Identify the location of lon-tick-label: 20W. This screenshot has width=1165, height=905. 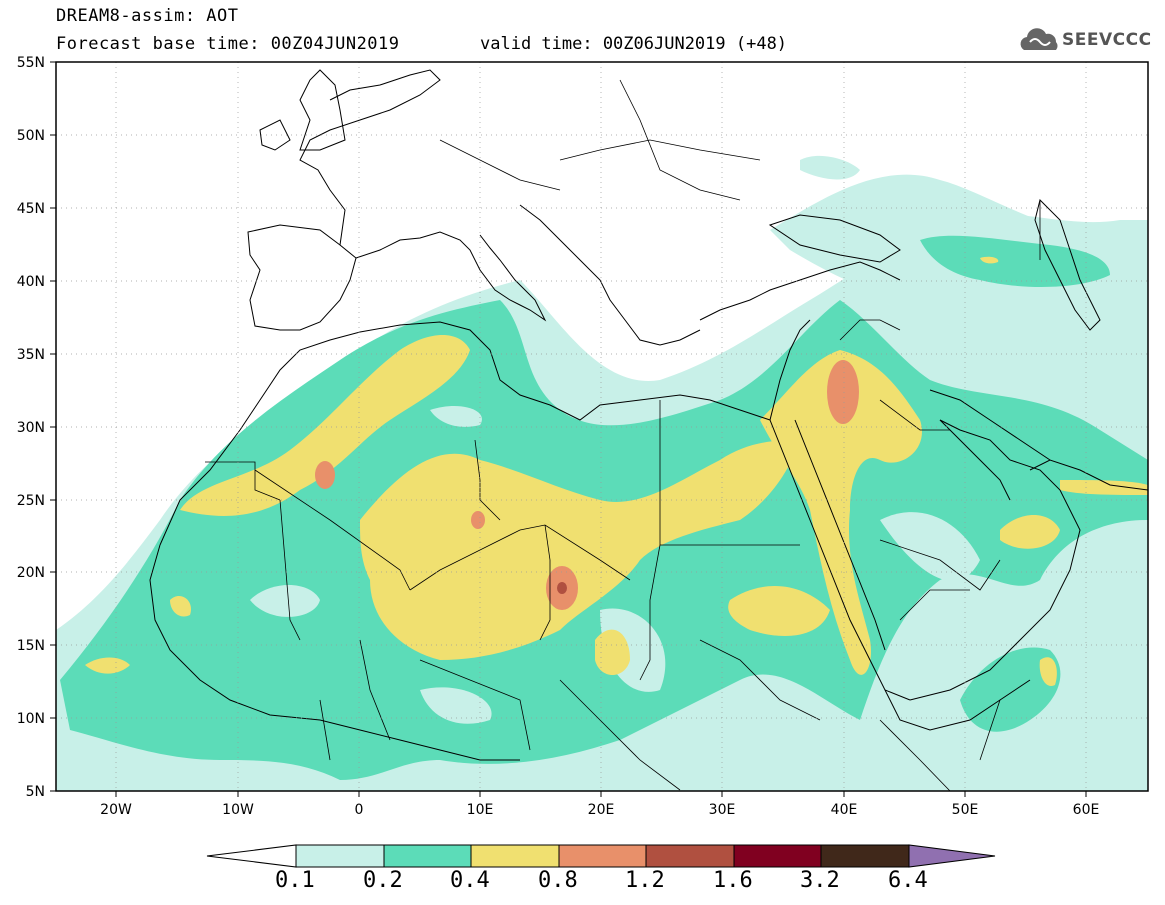
(116, 810).